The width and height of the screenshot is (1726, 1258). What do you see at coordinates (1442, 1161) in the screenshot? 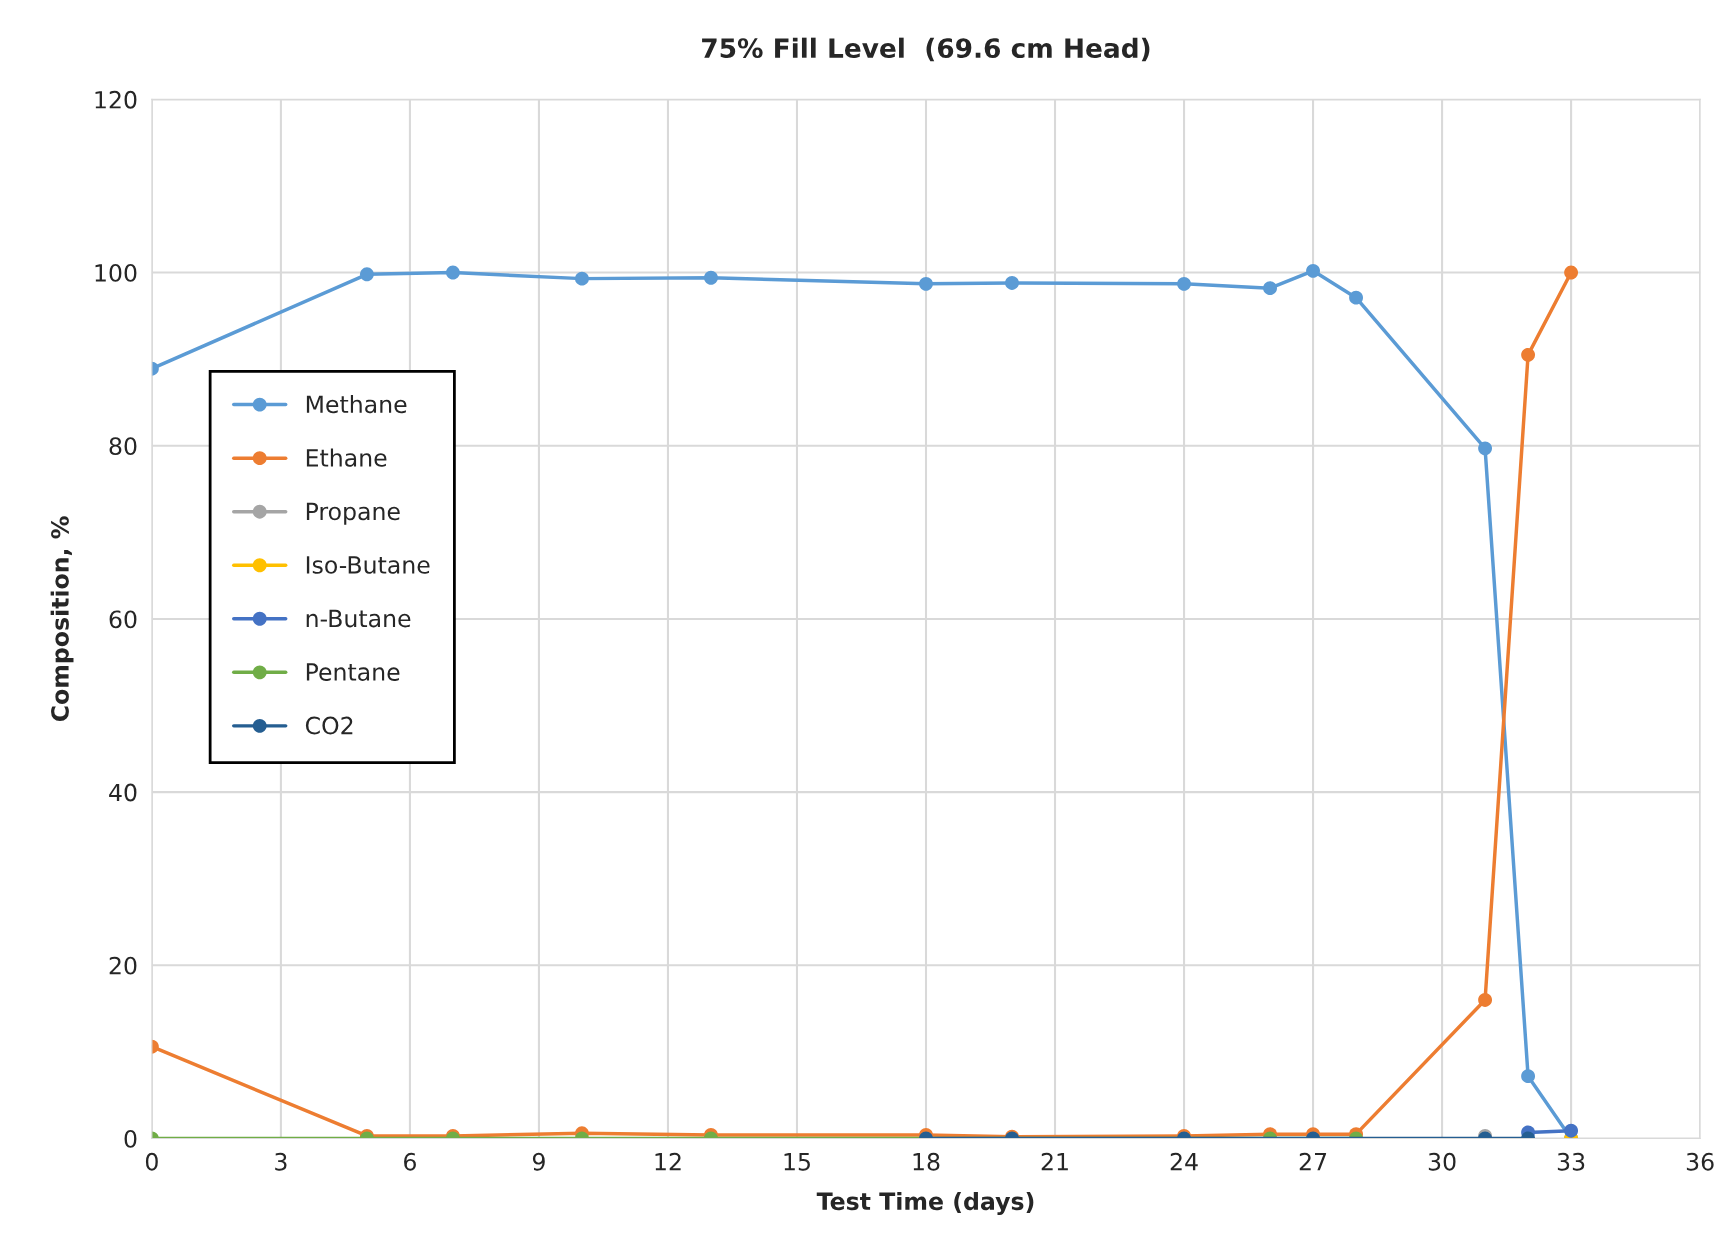
I see `x-tick-label: 30` at bounding box center [1442, 1161].